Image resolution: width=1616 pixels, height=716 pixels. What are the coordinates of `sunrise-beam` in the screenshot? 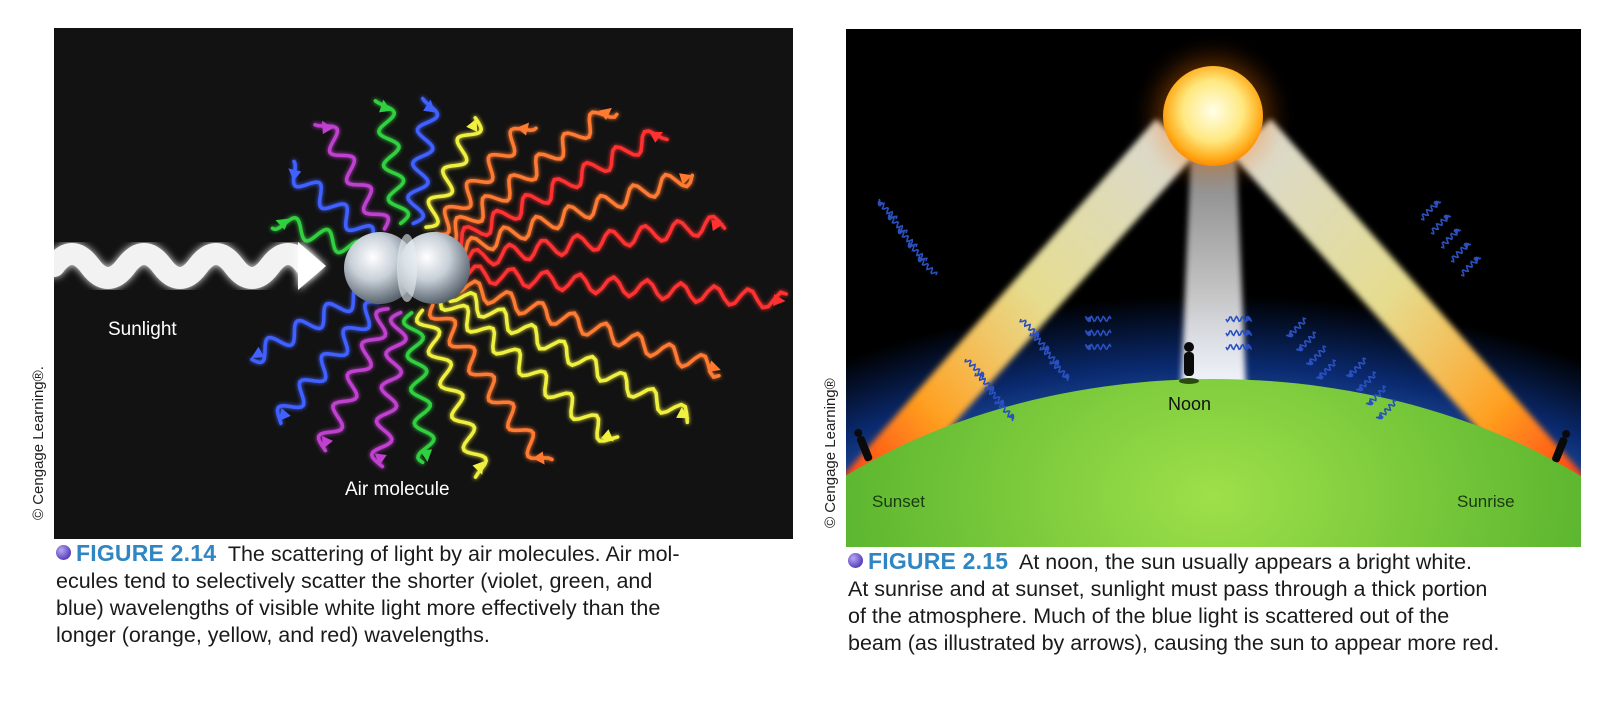 It's located at (1406, 309).